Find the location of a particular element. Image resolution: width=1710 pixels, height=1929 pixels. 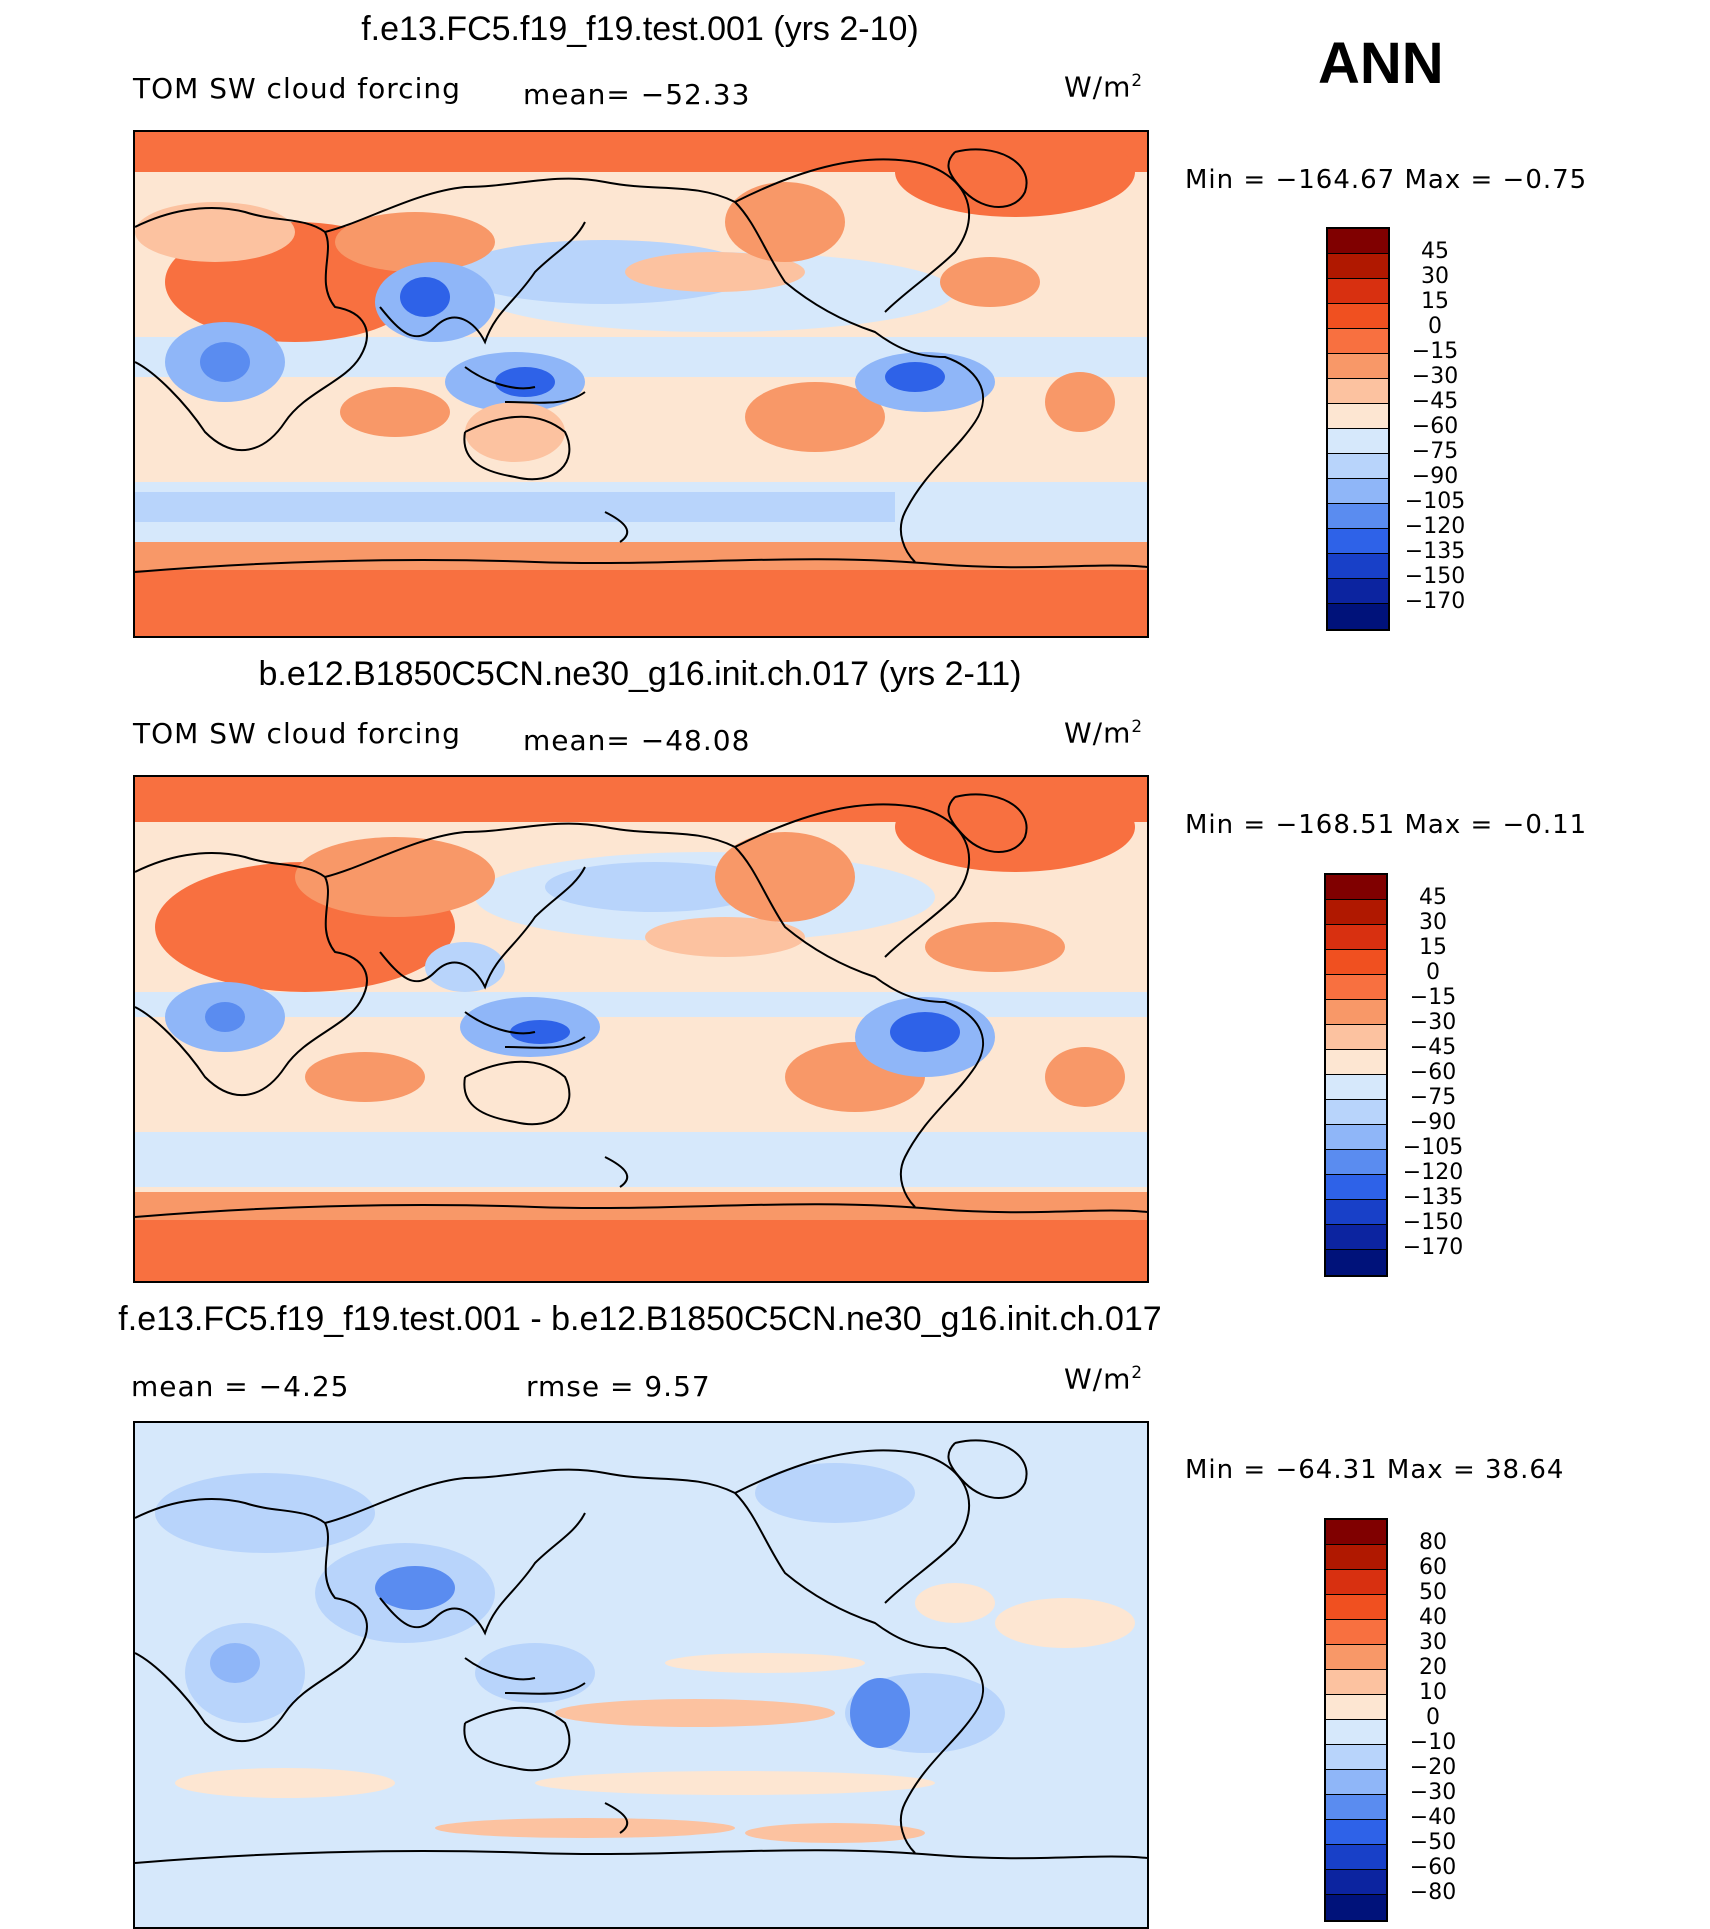

panel1-variable-label: TOM SW cloud forcing is located at coordinates (297, 88).